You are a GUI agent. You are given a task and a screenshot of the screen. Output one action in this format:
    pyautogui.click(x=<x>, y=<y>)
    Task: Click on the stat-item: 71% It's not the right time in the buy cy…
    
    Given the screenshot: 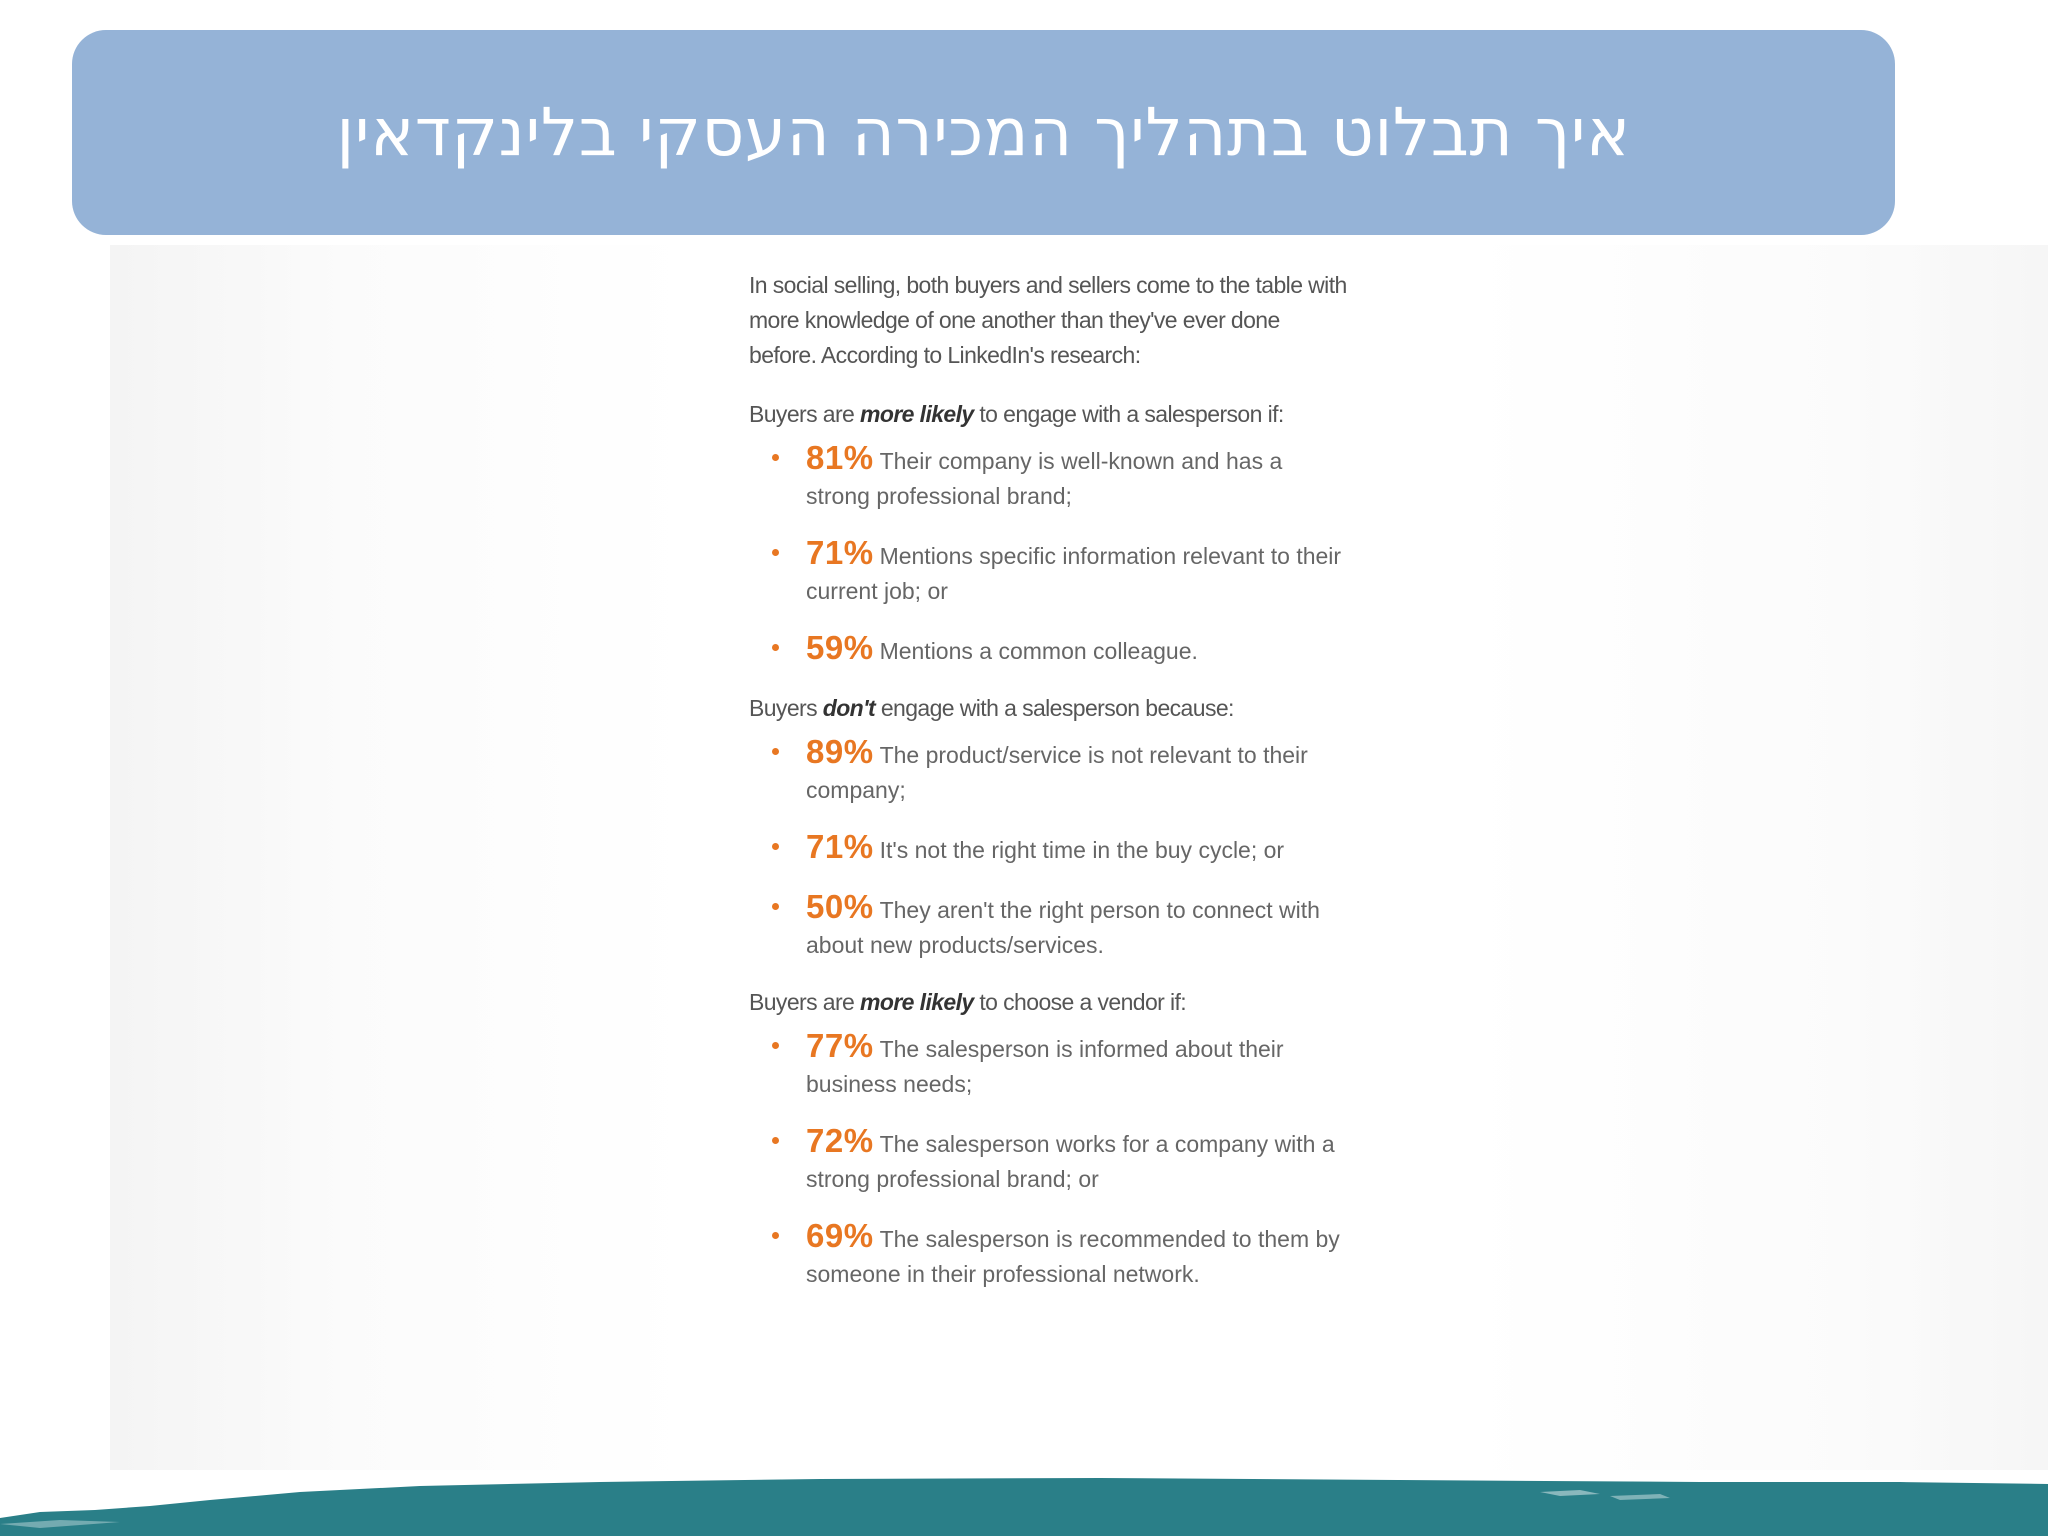 What is the action you would take?
    pyautogui.click(x=1049, y=848)
    